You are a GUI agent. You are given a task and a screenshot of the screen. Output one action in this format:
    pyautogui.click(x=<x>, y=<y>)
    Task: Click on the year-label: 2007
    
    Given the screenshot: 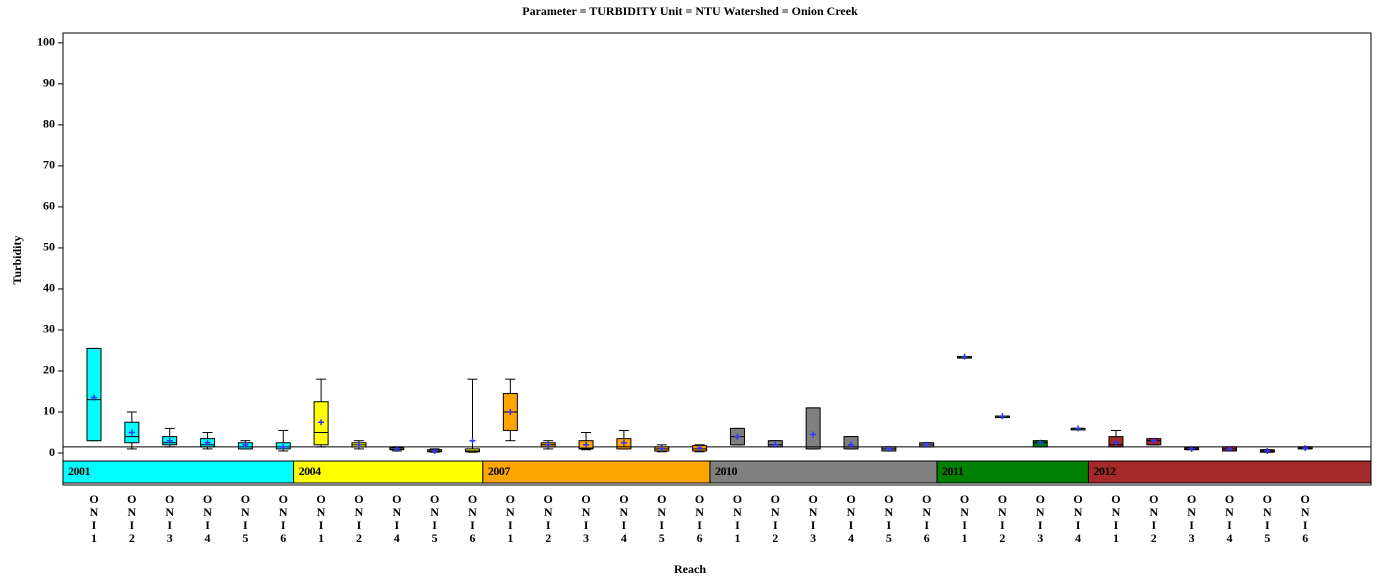 What is the action you would take?
    pyautogui.click(x=499, y=471)
    